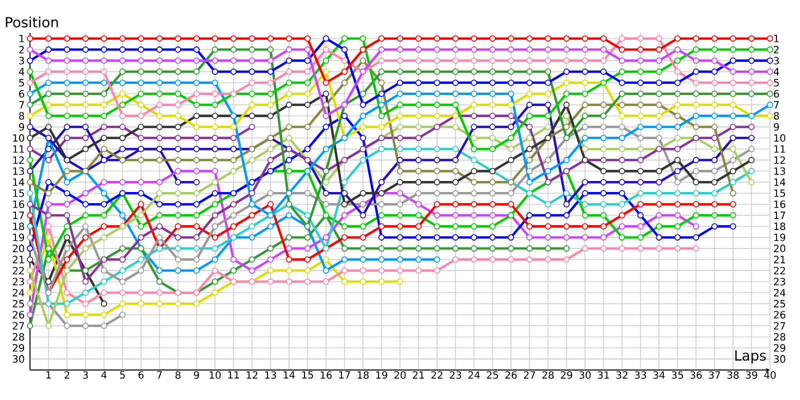  Describe the element at coordinates (780, 348) in the screenshot. I see `y2-tick-label: 29` at that location.